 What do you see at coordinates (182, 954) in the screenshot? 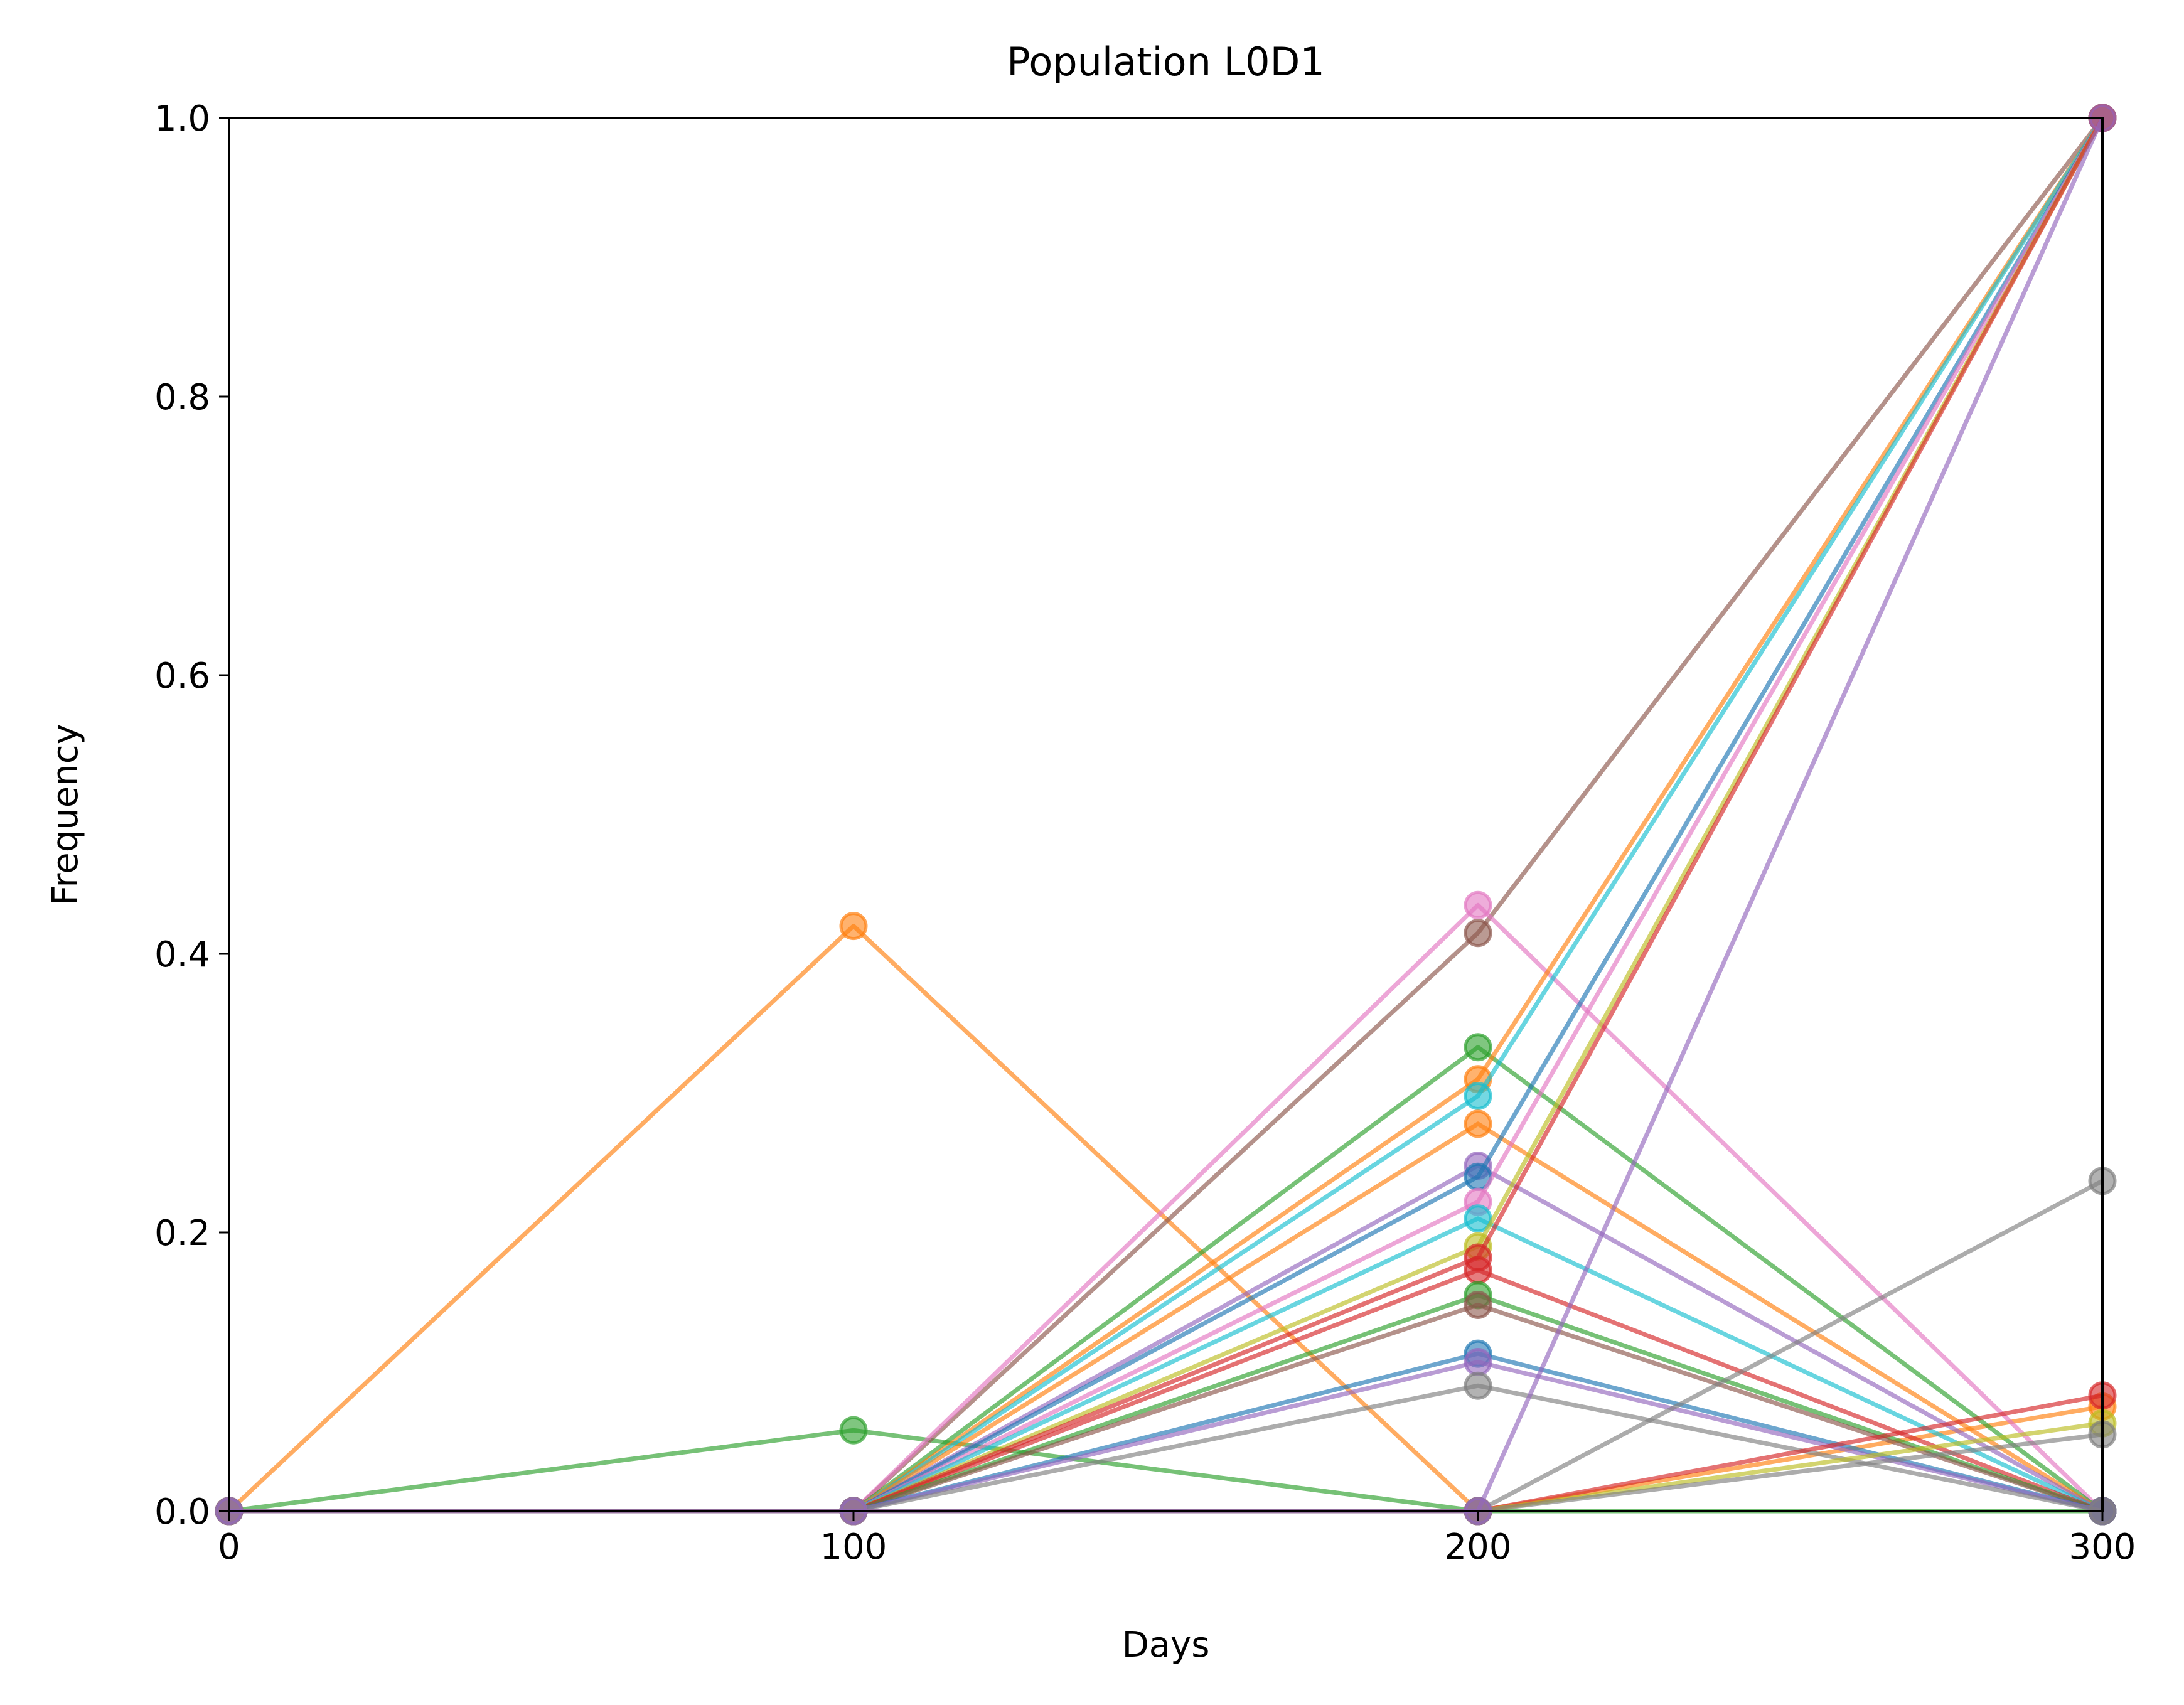
I see `y-tick-label: 0.4` at bounding box center [182, 954].